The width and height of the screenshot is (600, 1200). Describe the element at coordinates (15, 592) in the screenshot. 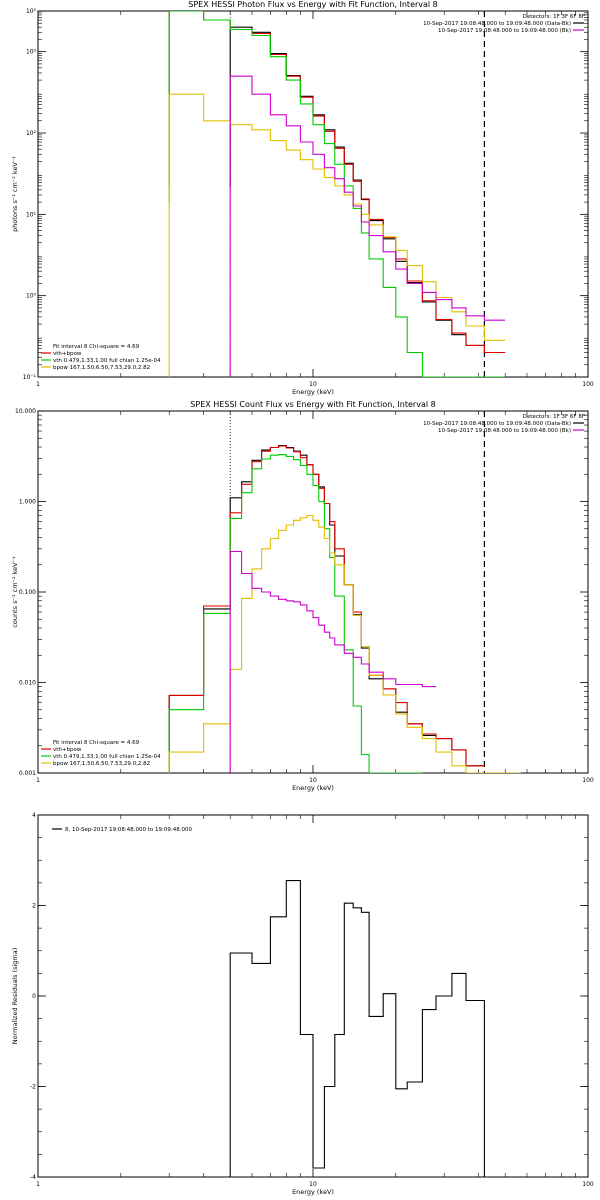

I see `y-axis-label: counts s⁻¹ cm⁻² keV⁻¹` at that location.